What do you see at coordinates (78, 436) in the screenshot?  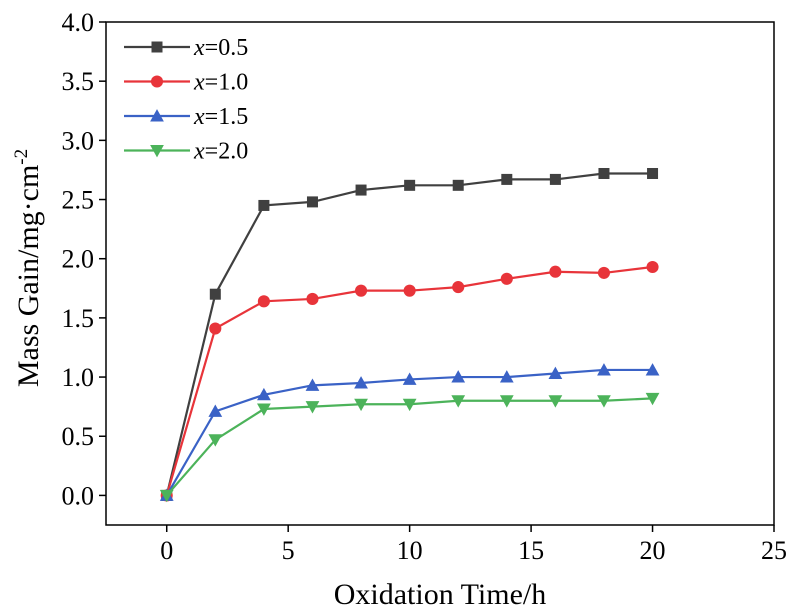 I see `y-tick-label: 0.5` at bounding box center [78, 436].